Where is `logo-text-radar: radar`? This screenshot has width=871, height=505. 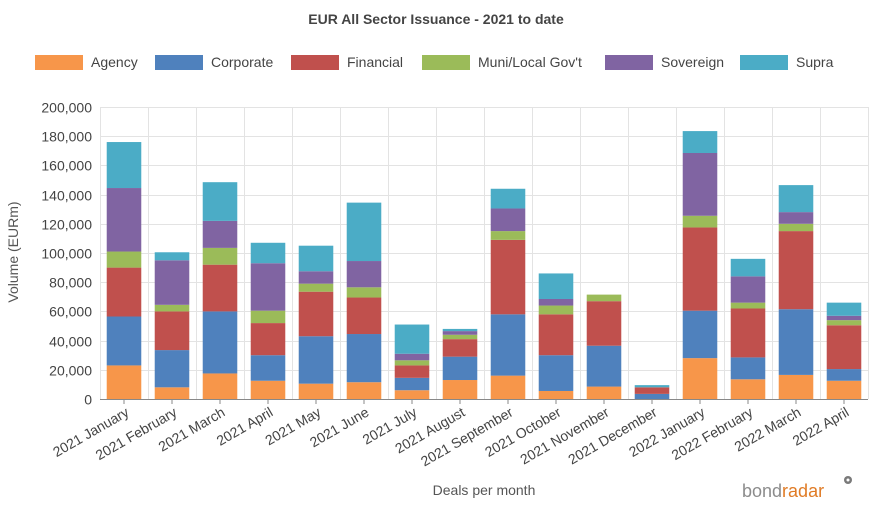
logo-text-radar: radar is located at coordinates (803, 491).